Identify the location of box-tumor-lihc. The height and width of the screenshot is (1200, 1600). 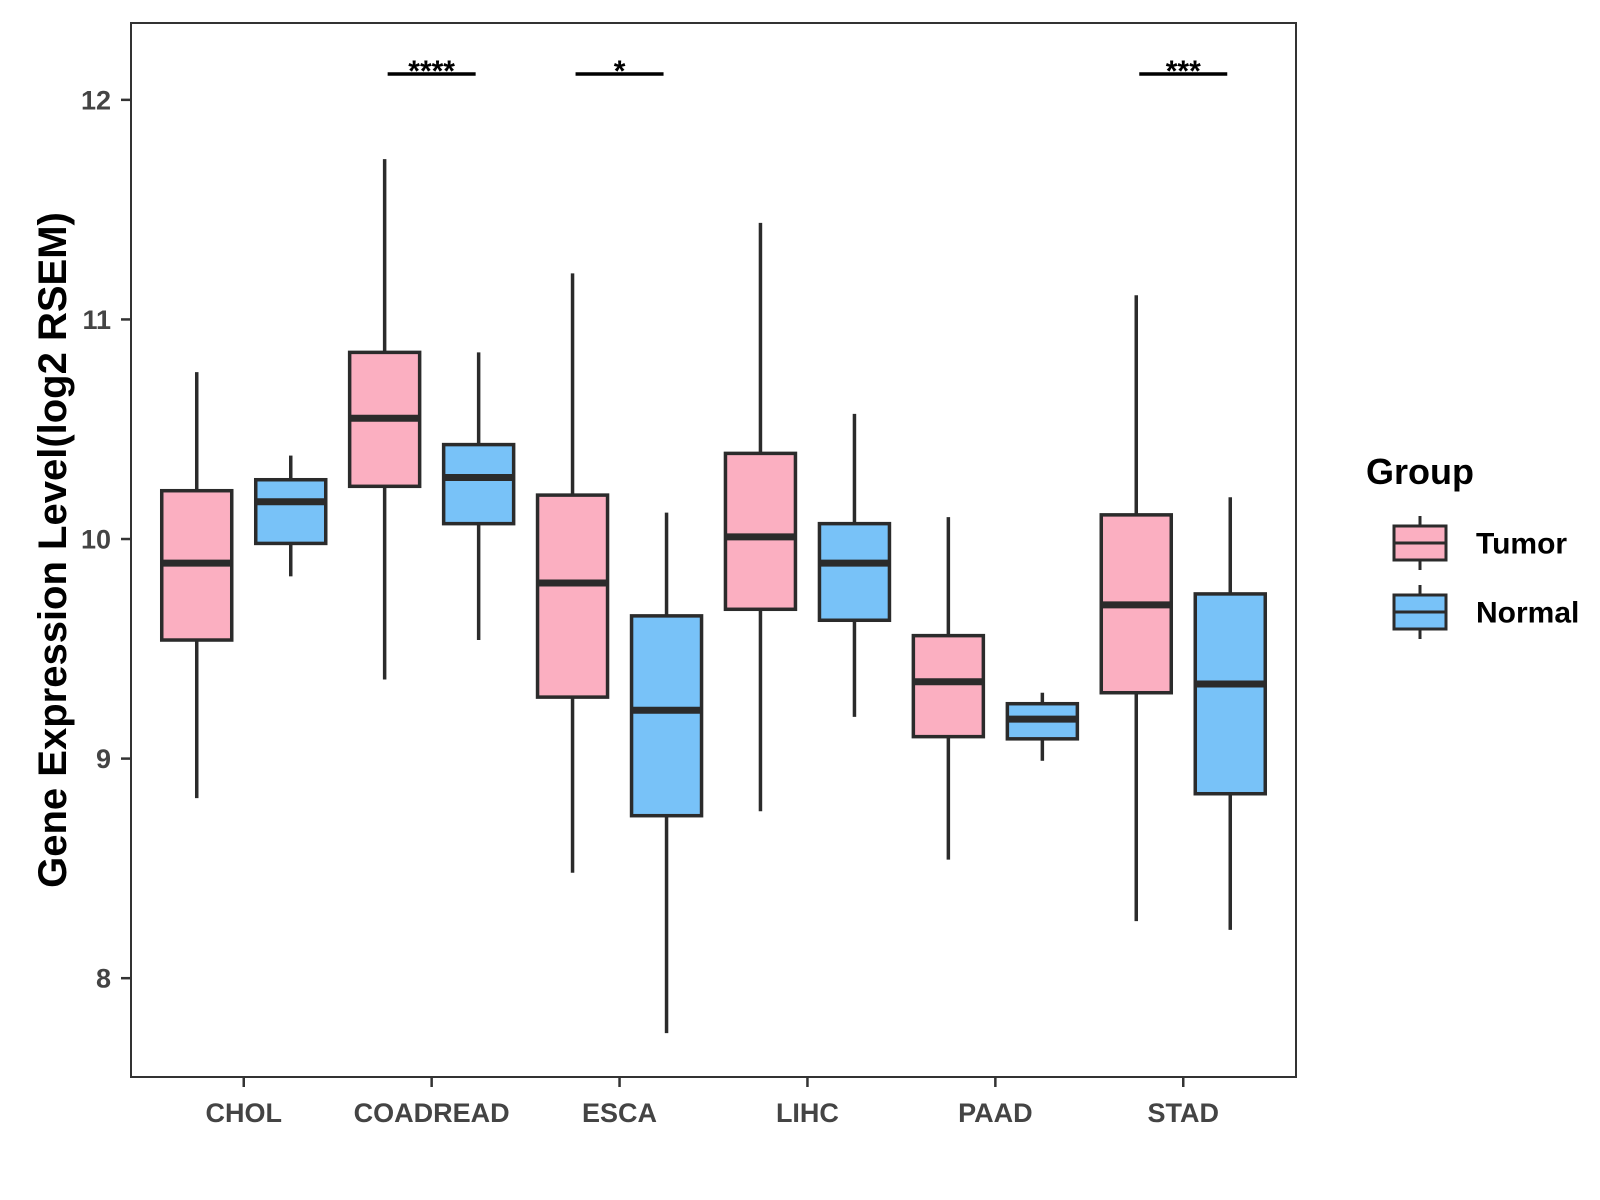
(760, 517).